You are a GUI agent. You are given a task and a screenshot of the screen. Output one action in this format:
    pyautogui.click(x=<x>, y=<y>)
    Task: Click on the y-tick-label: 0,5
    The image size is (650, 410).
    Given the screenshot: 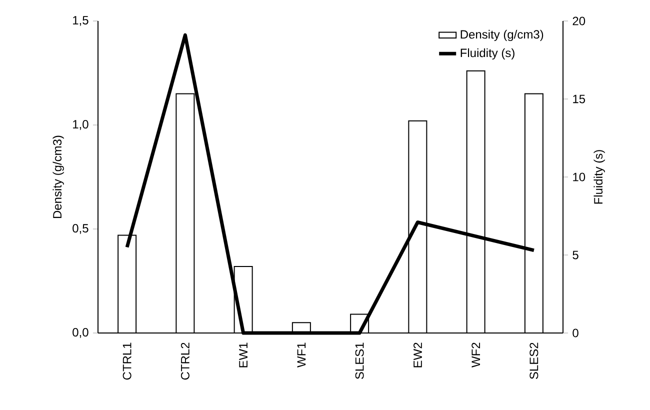 What is the action you would take?
    pyautogui.click(x=80, y=229)
    